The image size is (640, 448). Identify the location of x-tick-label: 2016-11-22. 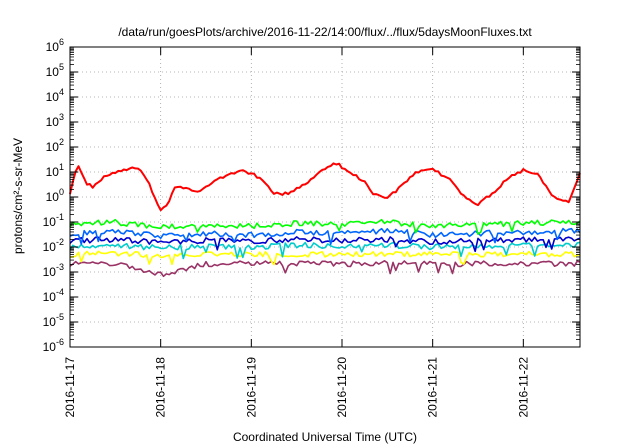
(523, 387).